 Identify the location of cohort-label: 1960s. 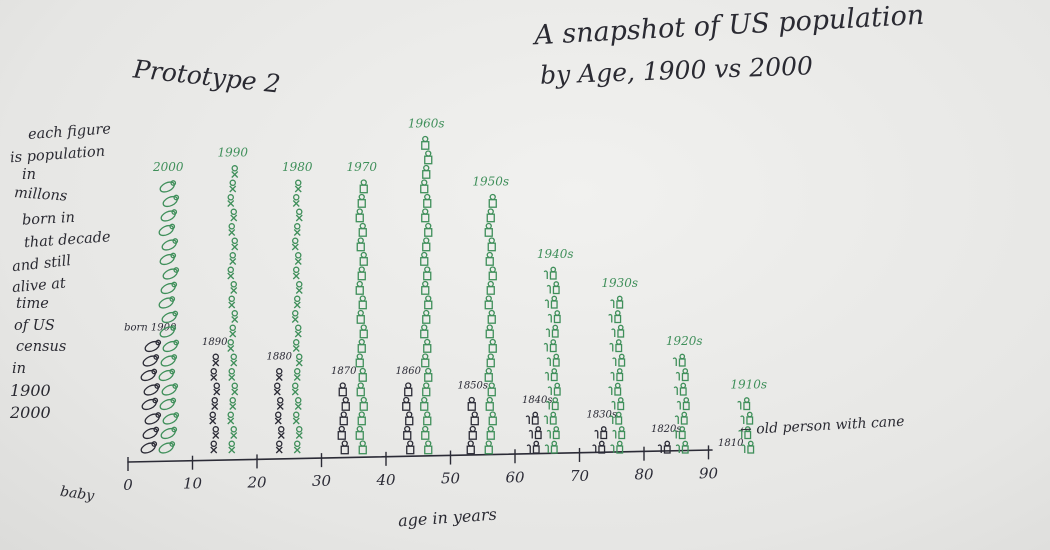
(426, 124).